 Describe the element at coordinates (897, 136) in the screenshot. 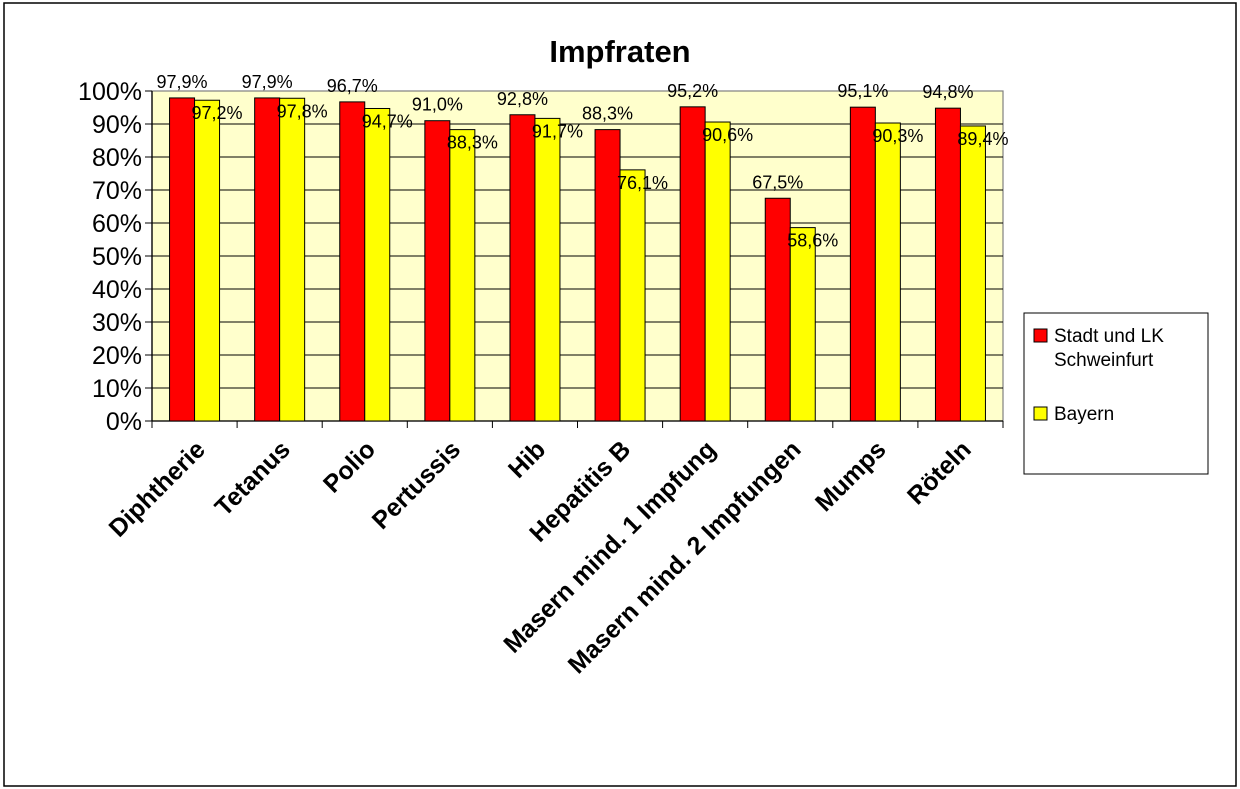

I see `data-label: 90,3%` at that location.